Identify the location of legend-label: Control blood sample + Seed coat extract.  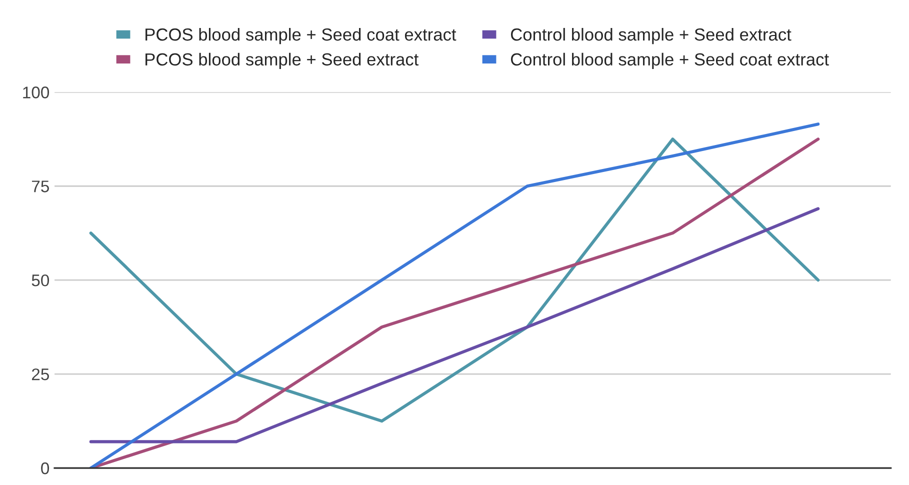
(669, 61).